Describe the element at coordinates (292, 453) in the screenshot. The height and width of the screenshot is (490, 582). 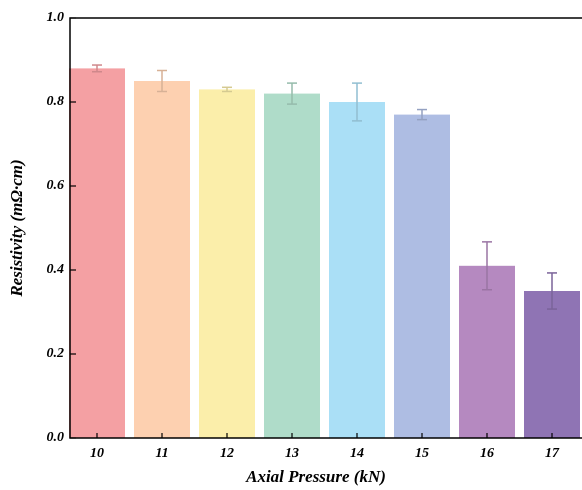
I see `x-tick-label: 13` at that location.